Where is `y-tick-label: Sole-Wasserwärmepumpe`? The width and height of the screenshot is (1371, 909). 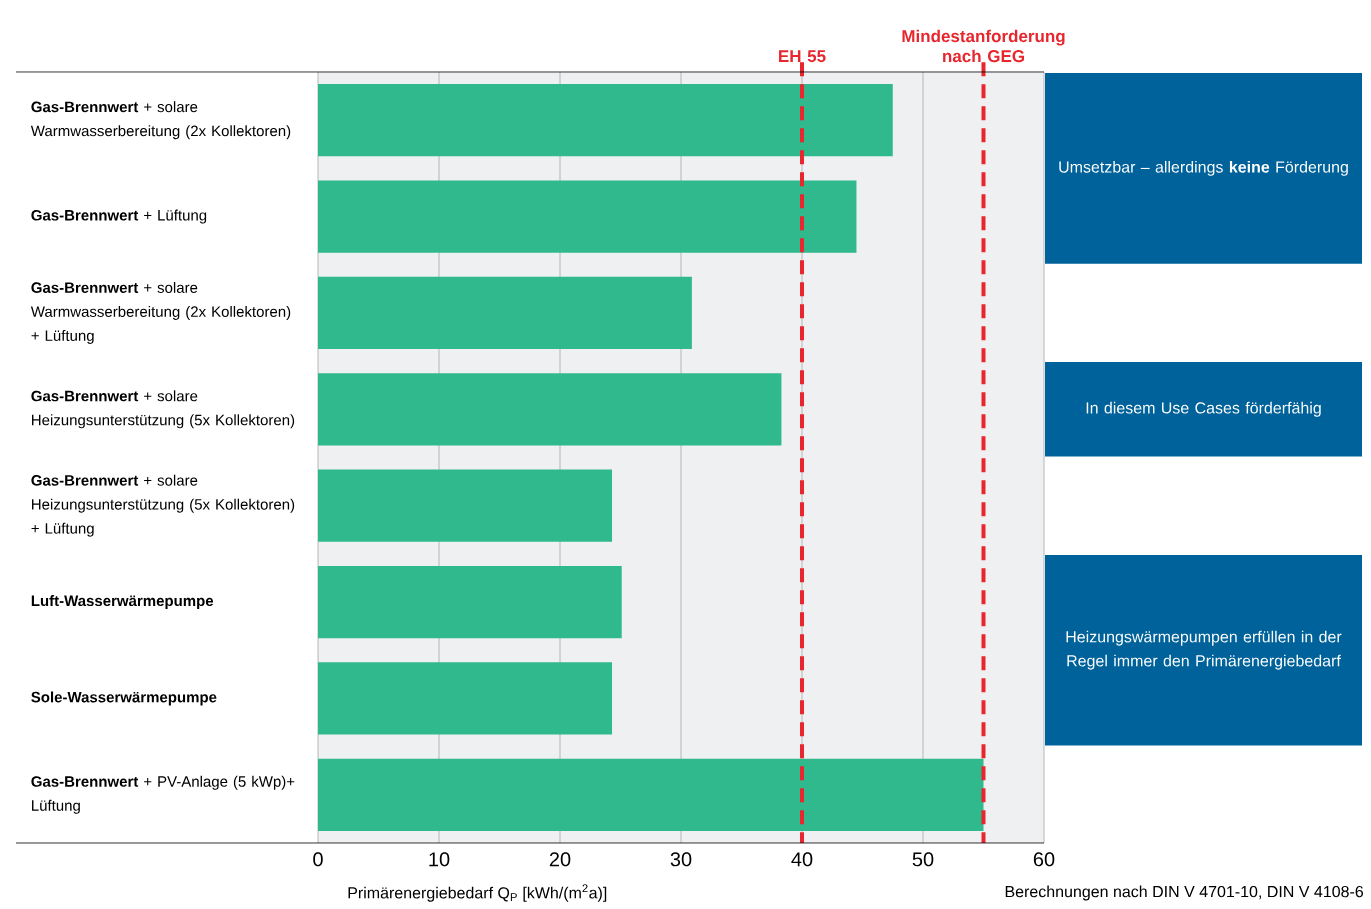
y-tick-label: Sole-Wasserwärmepumpe is located at coordinates (124, 698).